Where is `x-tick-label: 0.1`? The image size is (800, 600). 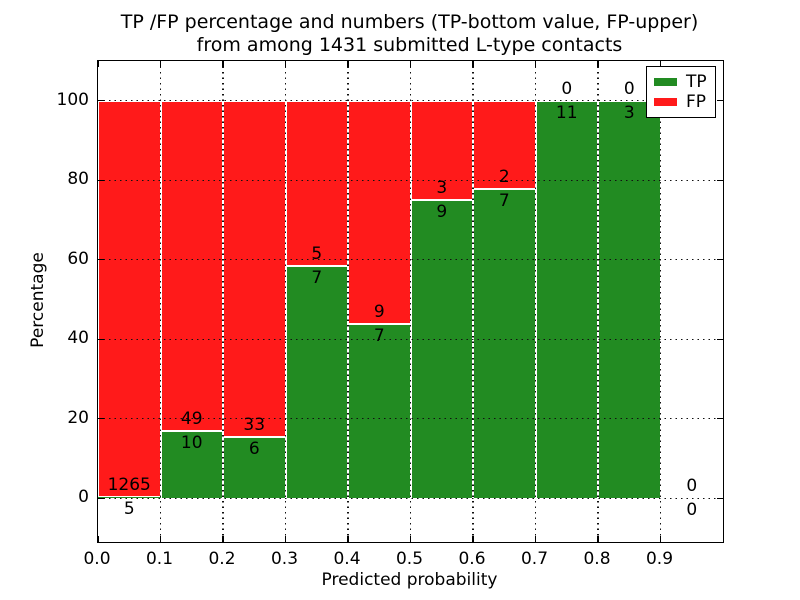 x-tick-label: 0.1 is located at coordinates (159, 559).